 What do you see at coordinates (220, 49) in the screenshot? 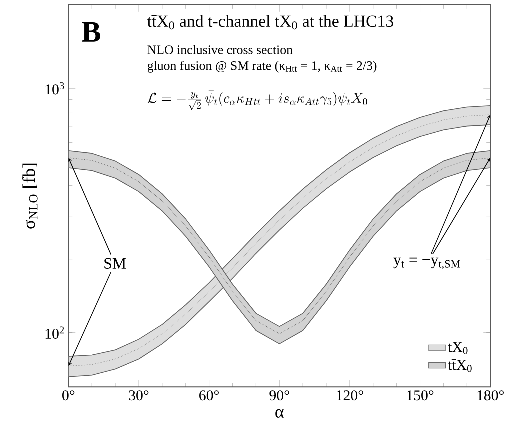
I see `text: NLO inclusive cross section` at bounding box center [220, 49].